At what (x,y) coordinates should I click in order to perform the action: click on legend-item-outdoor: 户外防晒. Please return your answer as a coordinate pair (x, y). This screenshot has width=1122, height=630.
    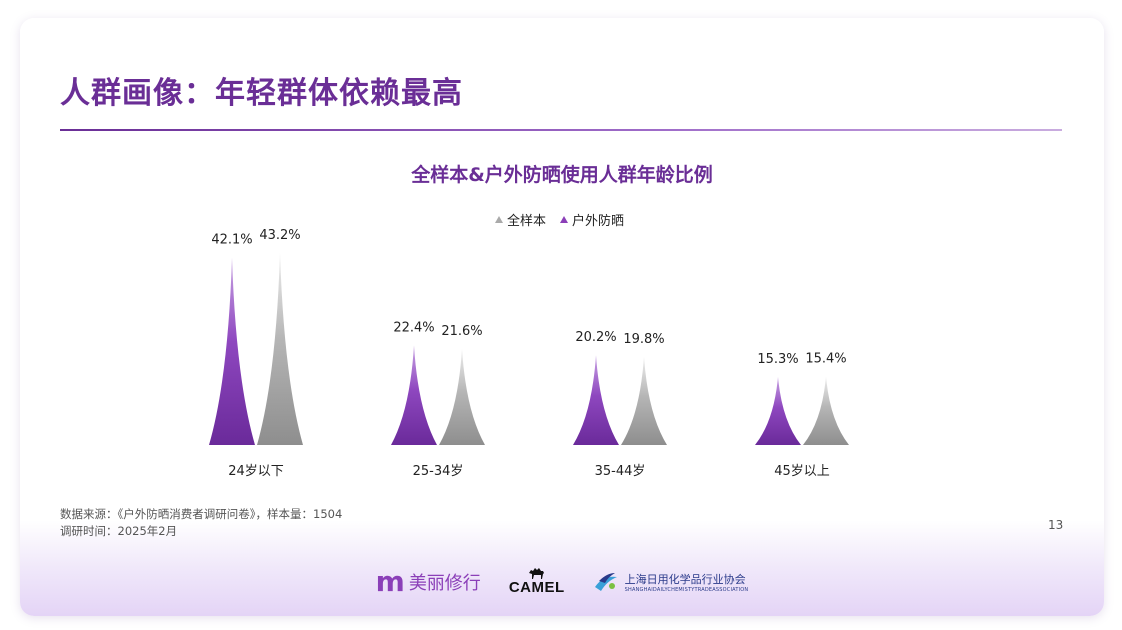
    Looking at the image, I should click on (592, 219).